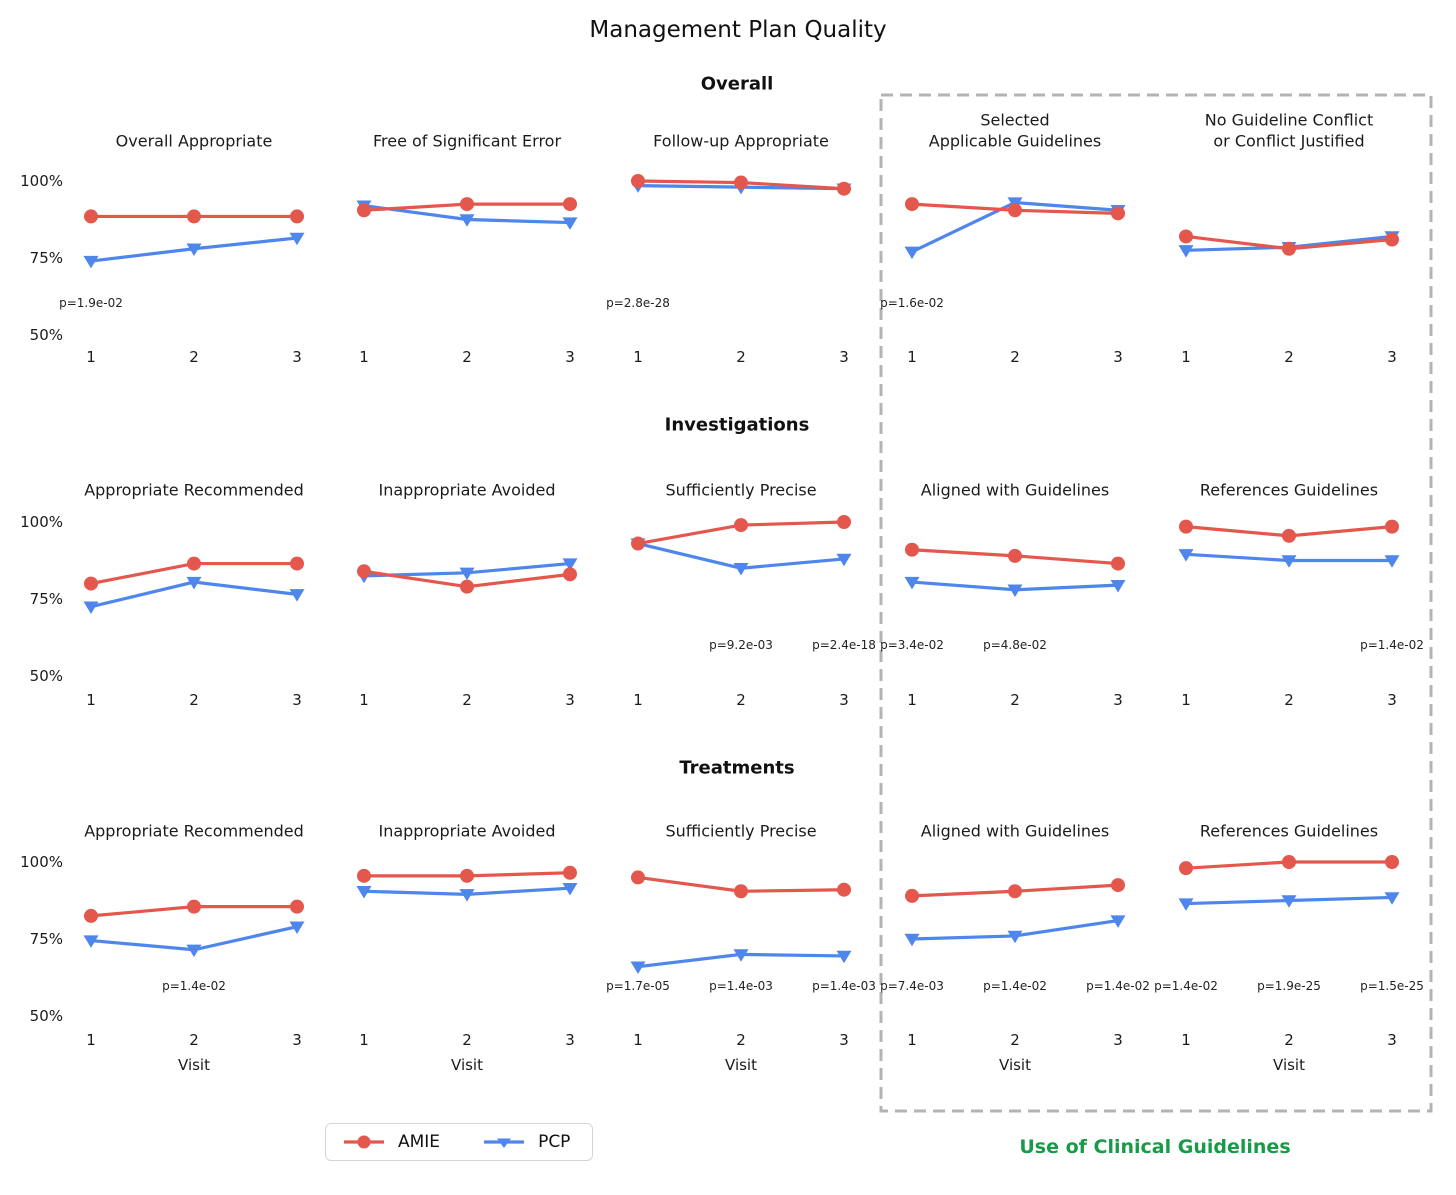 The width and height of the screenshot is (1456, 1195). What do you see at coordinates (1289, 141) in the screenshot?
I see `subplot-title: or Conflict Justified` at bounding box center [1289, 141].